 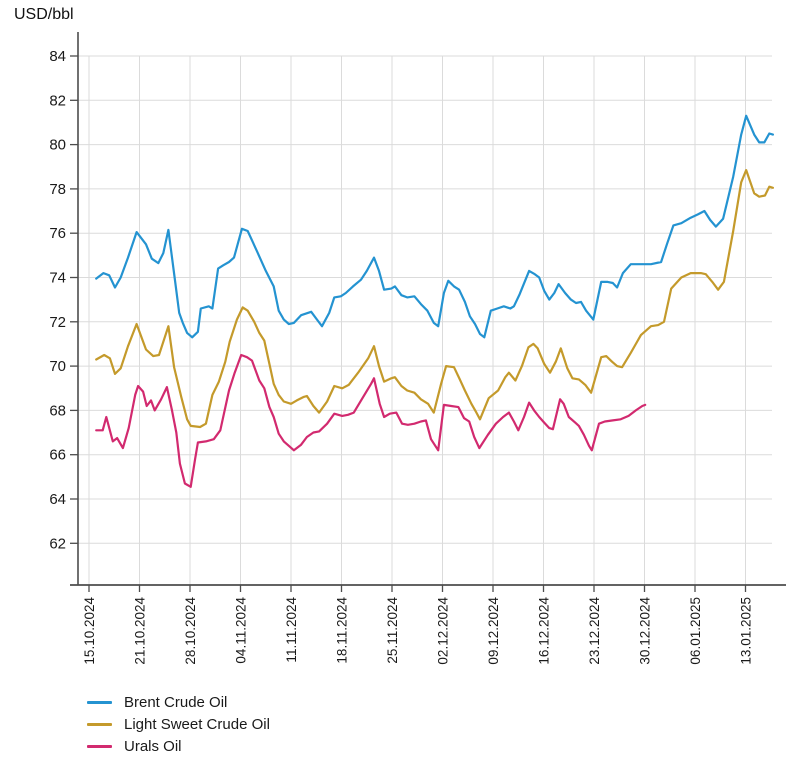 I want to click on x-axis-tick-label: 02.12.2024, so click(x=443, y=631).